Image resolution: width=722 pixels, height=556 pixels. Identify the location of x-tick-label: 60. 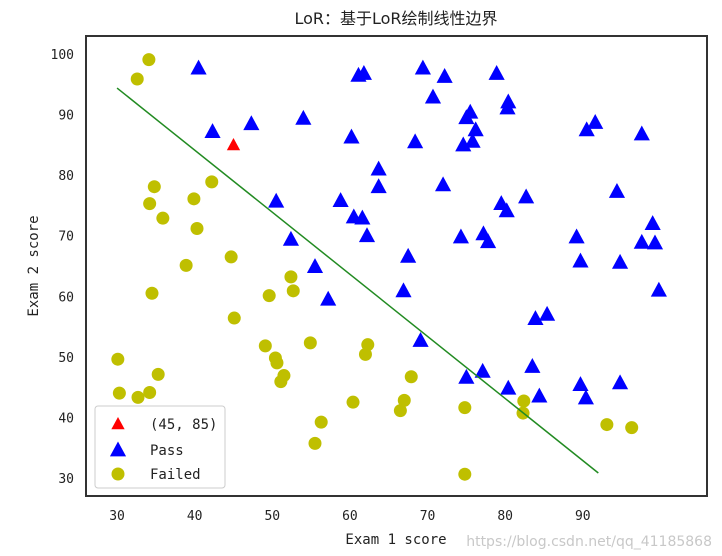
(350, 516).